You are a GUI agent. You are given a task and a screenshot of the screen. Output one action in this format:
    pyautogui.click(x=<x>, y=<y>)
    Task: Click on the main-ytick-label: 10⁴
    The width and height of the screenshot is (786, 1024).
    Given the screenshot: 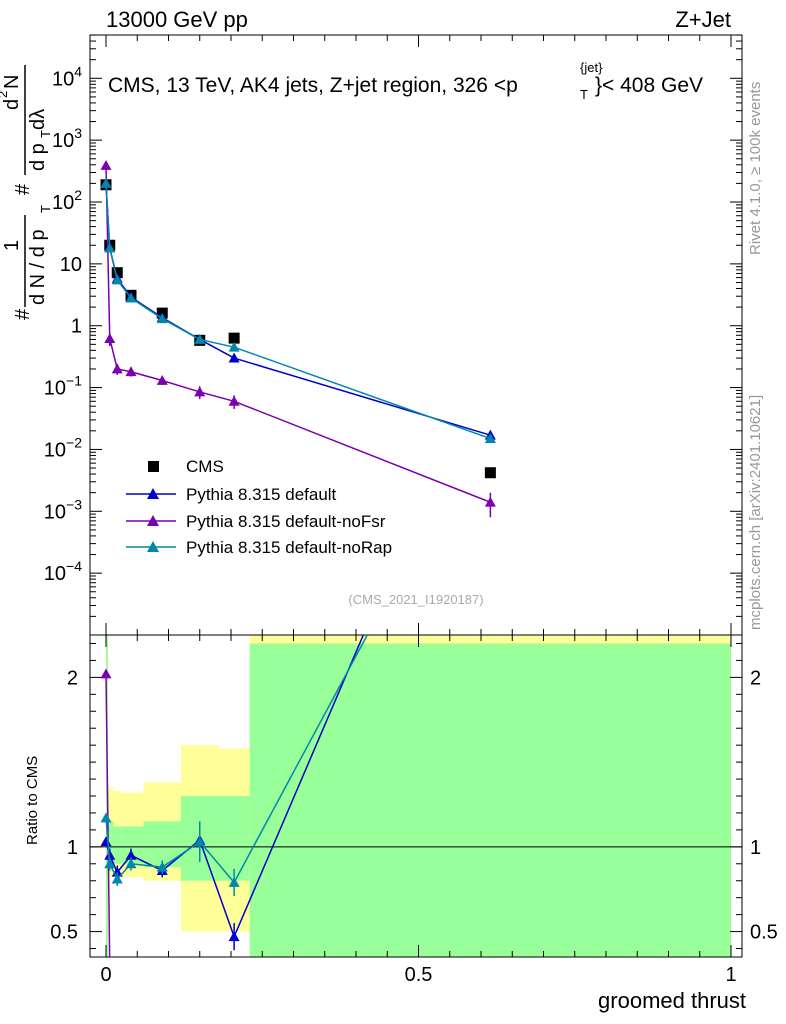 What is the action you would take?
    pyautogui.click(x=67, y=76)
    